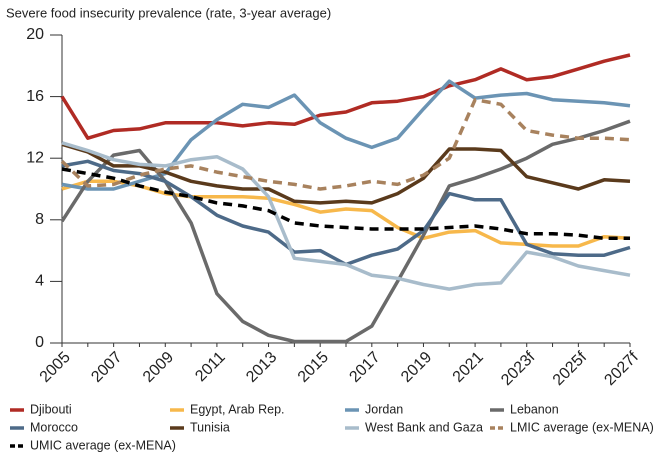 The width and height of the screenshot is (654, 460). I want to click on x-tick-label: 2015, so click(313, 367).